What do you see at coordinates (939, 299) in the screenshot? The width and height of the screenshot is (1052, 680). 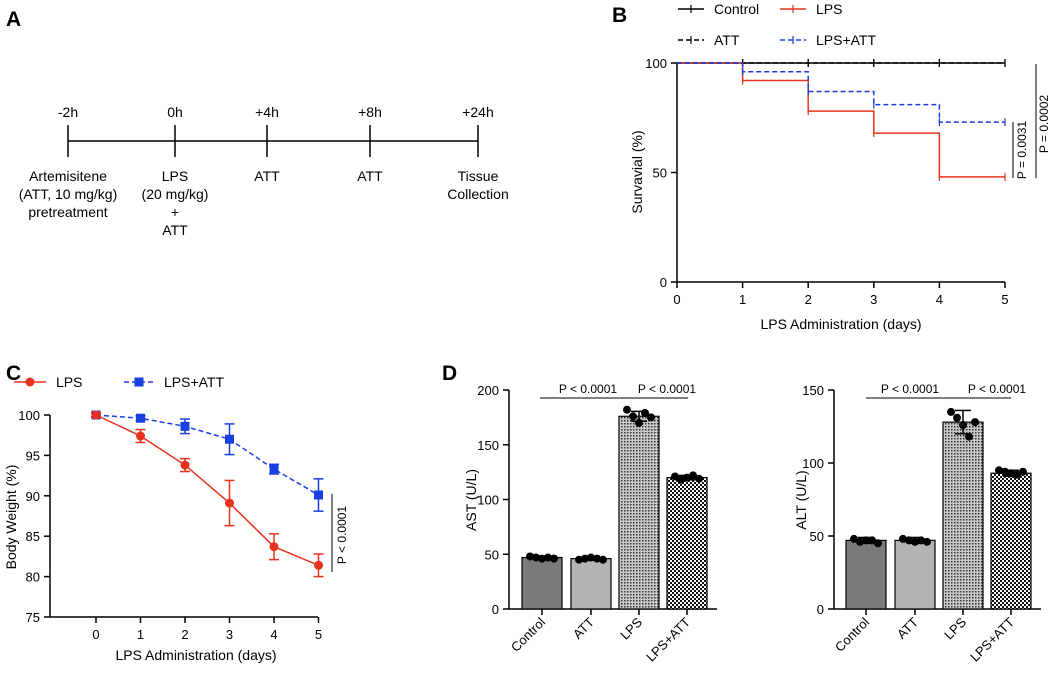 I see `survival-x-tick-label: 4` at bounding box center [939, 299].